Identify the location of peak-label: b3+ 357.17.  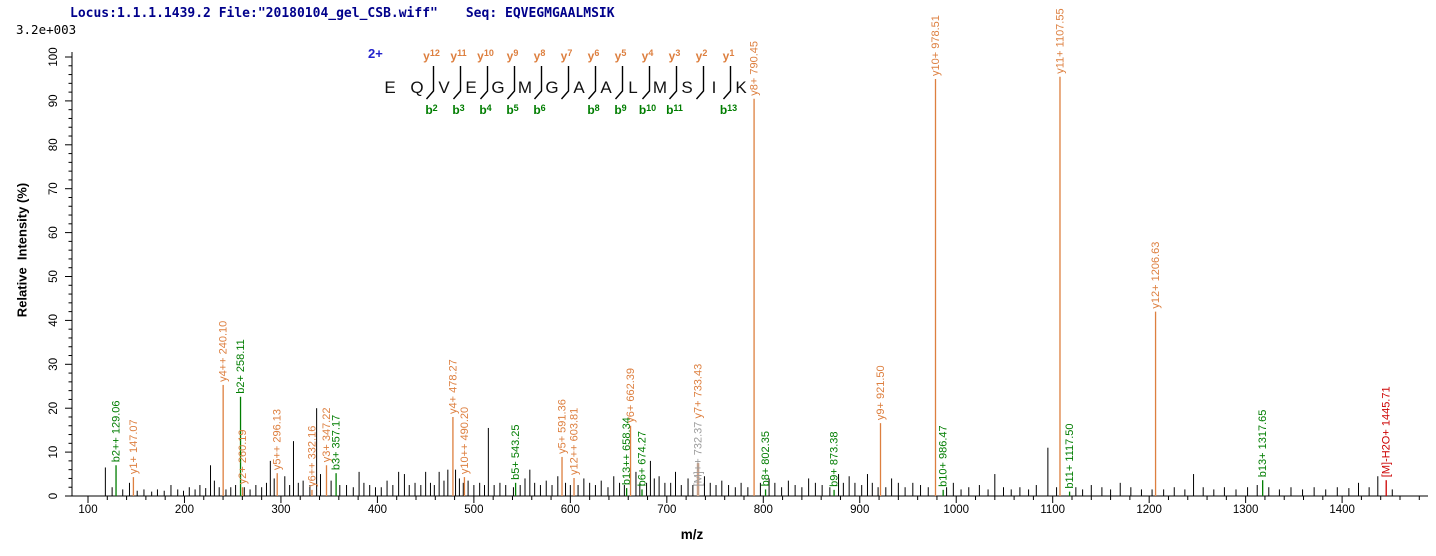
(337, 442).